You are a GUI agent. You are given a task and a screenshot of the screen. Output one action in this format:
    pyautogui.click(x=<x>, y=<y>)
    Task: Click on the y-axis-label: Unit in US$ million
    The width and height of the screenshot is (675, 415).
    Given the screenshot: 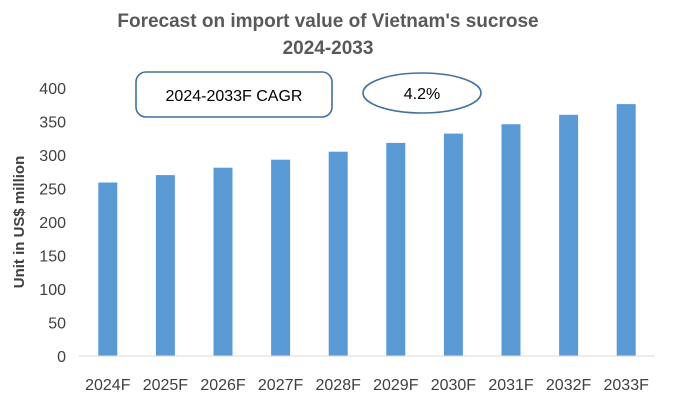 What is the action you would take?
    pyautogui.click(x=19, y=222)
    